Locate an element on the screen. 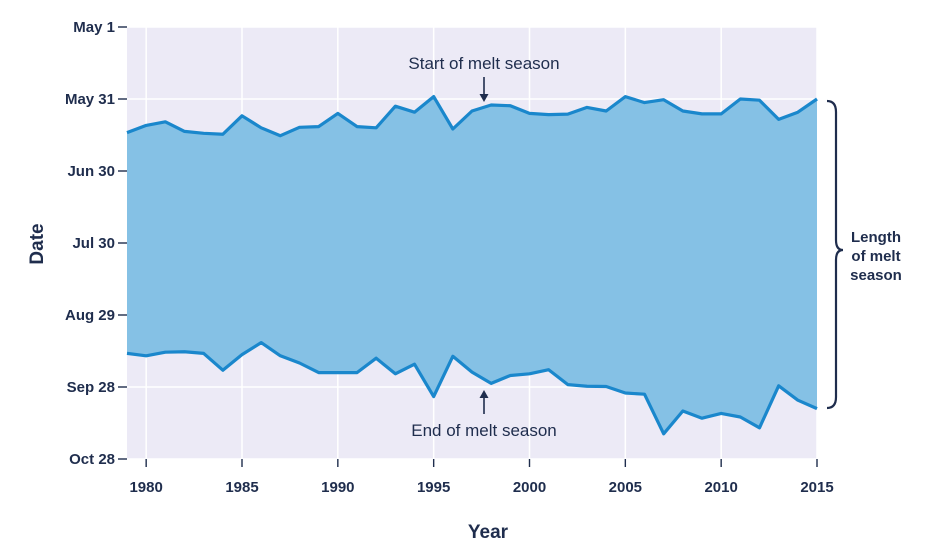  length-of-melt-label-line-3: season is located at coordinates (876, 275).